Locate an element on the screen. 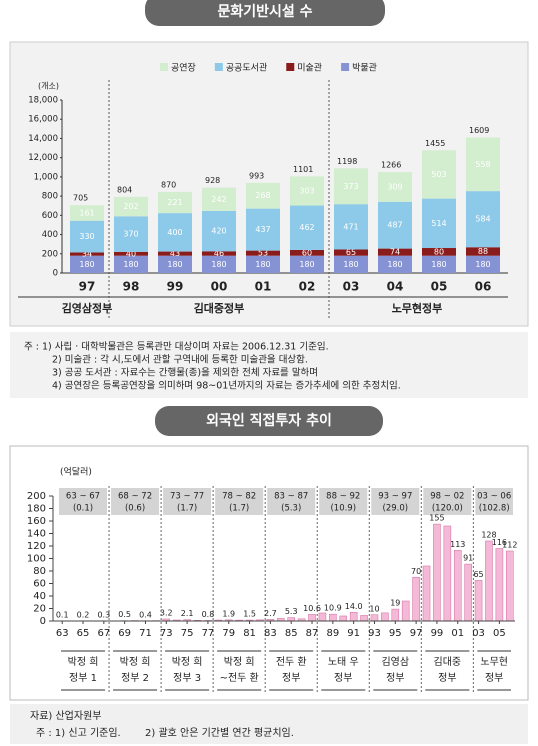 Image resolution: width=538 pixels, height=746 pixels. y-tick-label: 18,000 is located at coordinates (43, 101).